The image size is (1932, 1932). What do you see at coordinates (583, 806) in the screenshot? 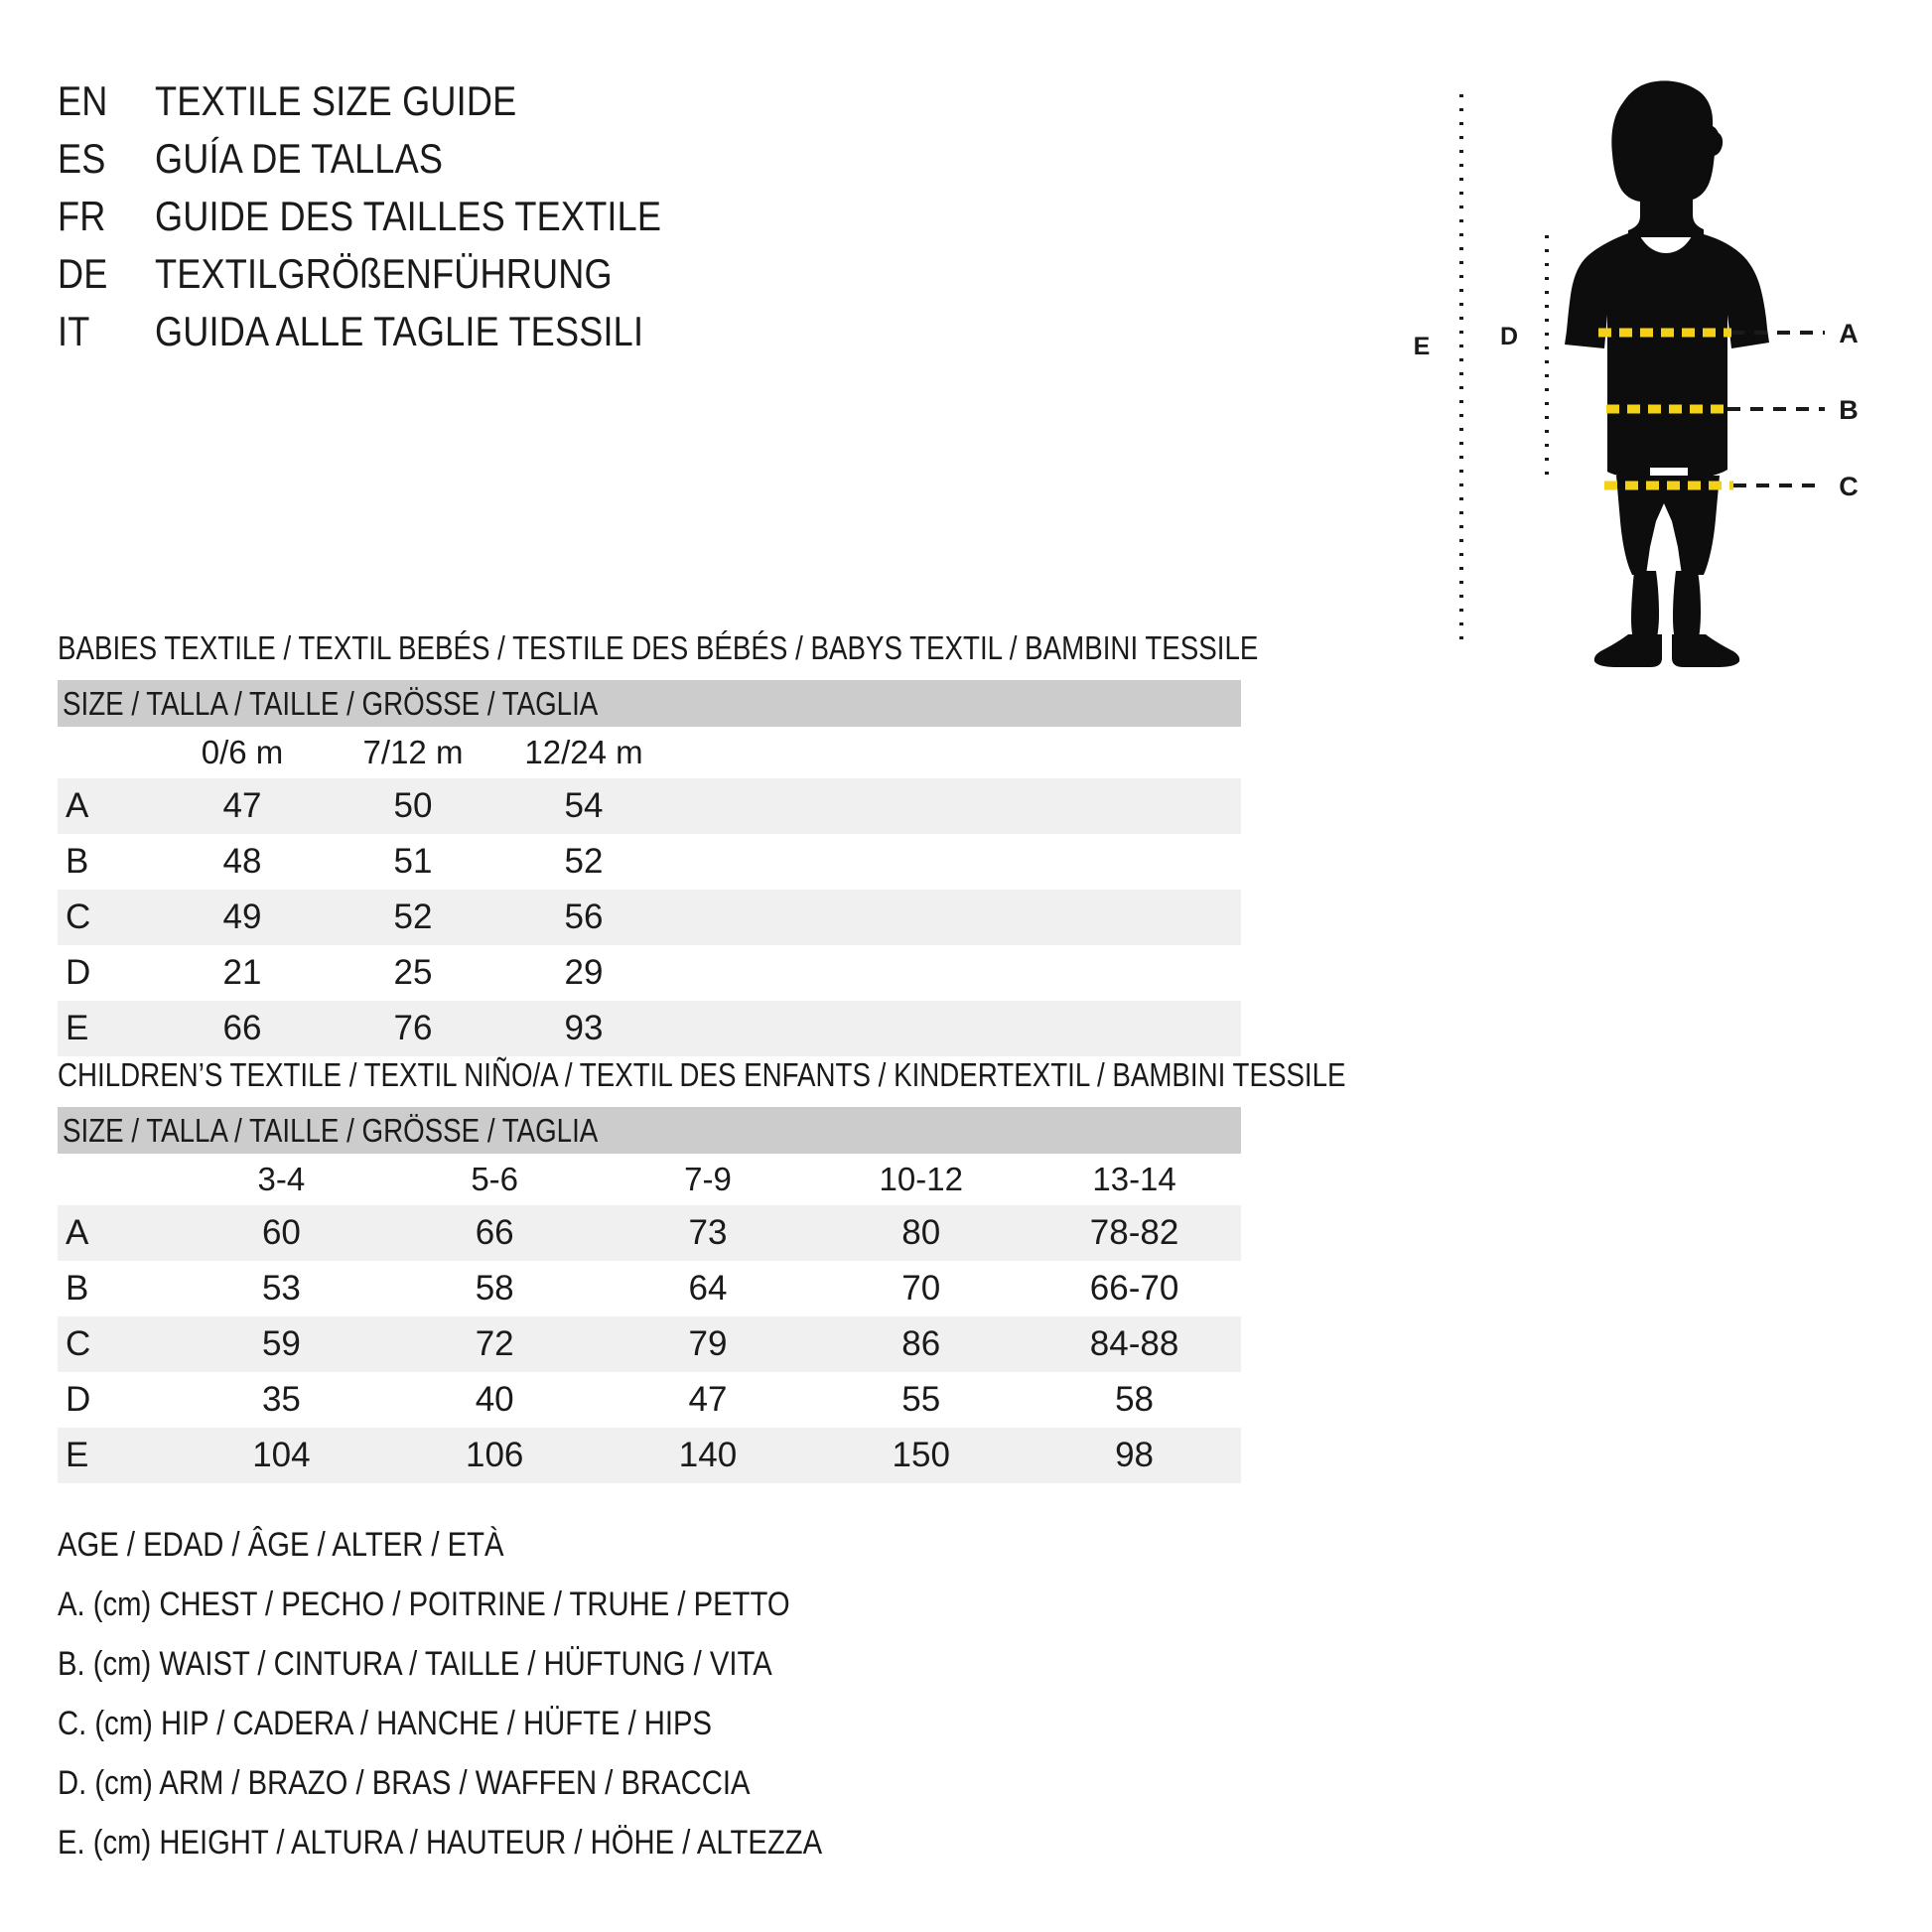
I see `babies-cell-a-2: 54` at bounding box center [583, 806].